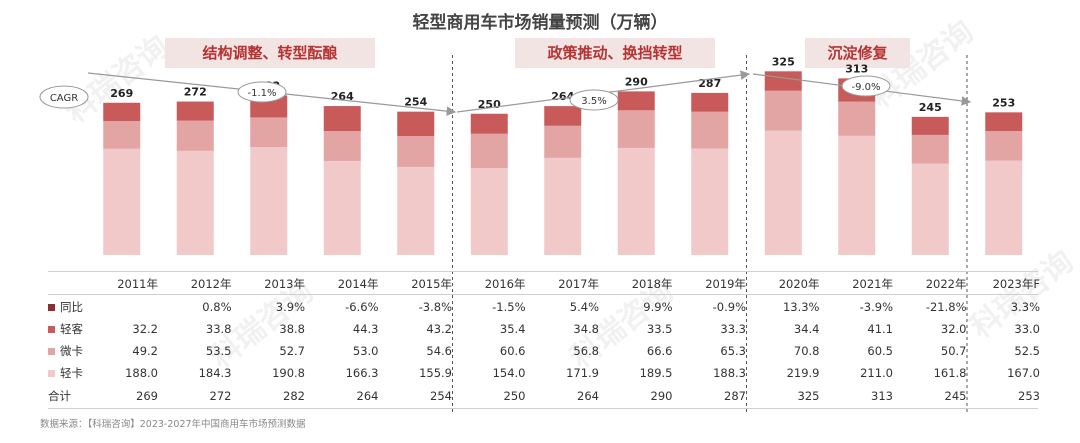 This screenshot has height=443, width=1080. I want to click on table-cell: 35.4, so click(512, 329).